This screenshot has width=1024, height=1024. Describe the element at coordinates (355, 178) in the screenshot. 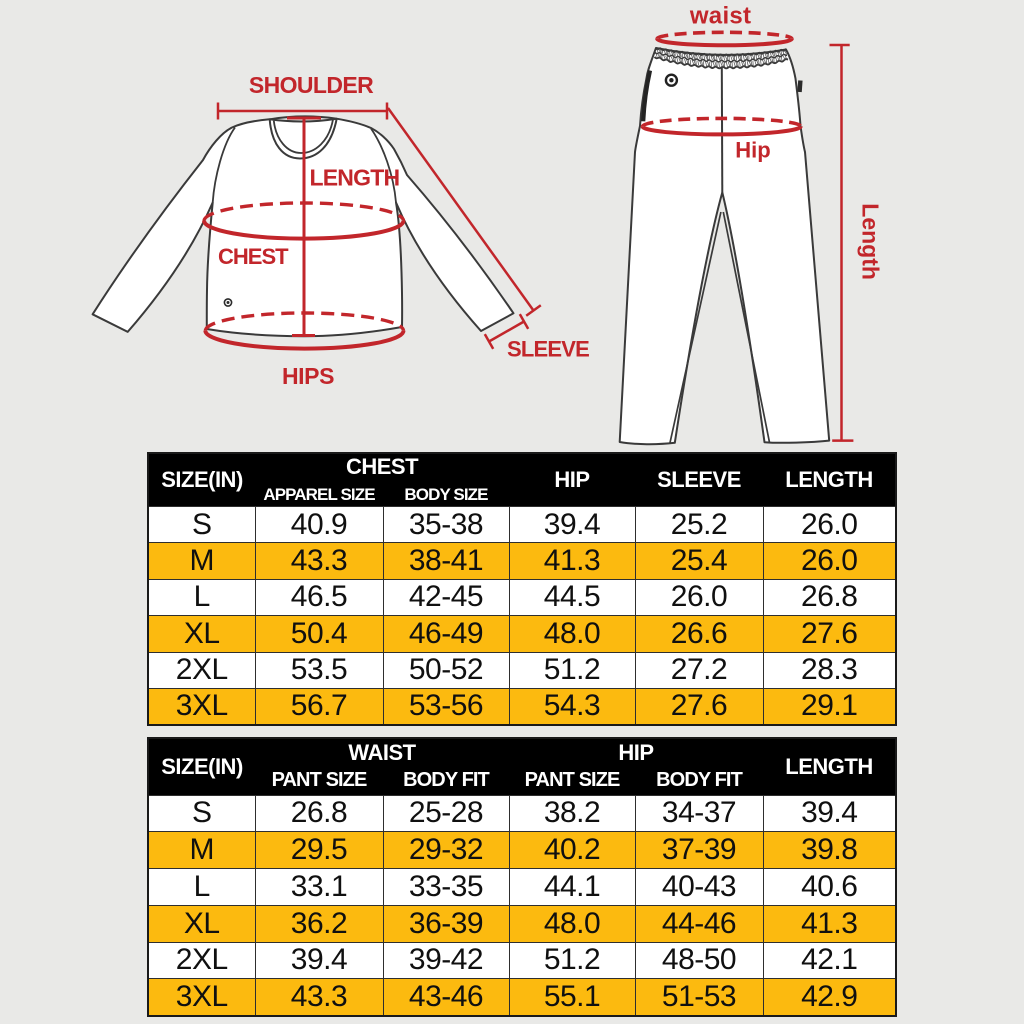

I see `svg-text: LENGTH` at that location.